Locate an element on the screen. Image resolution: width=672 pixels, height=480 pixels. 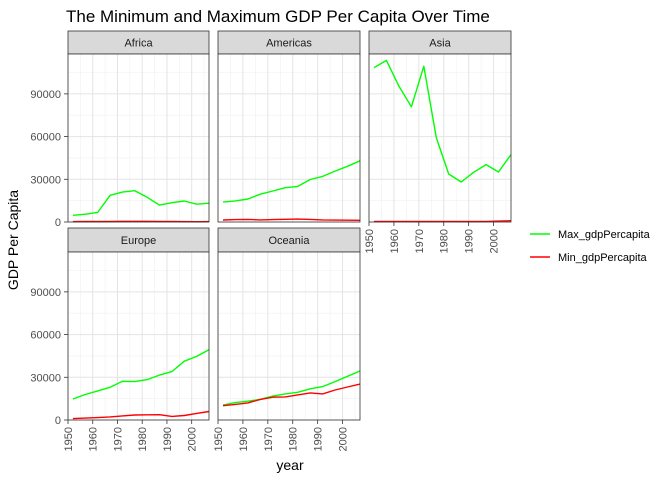
legend-item-min-gdppercapita: Min_gdpPercapita is located at coordinates (589, 258).